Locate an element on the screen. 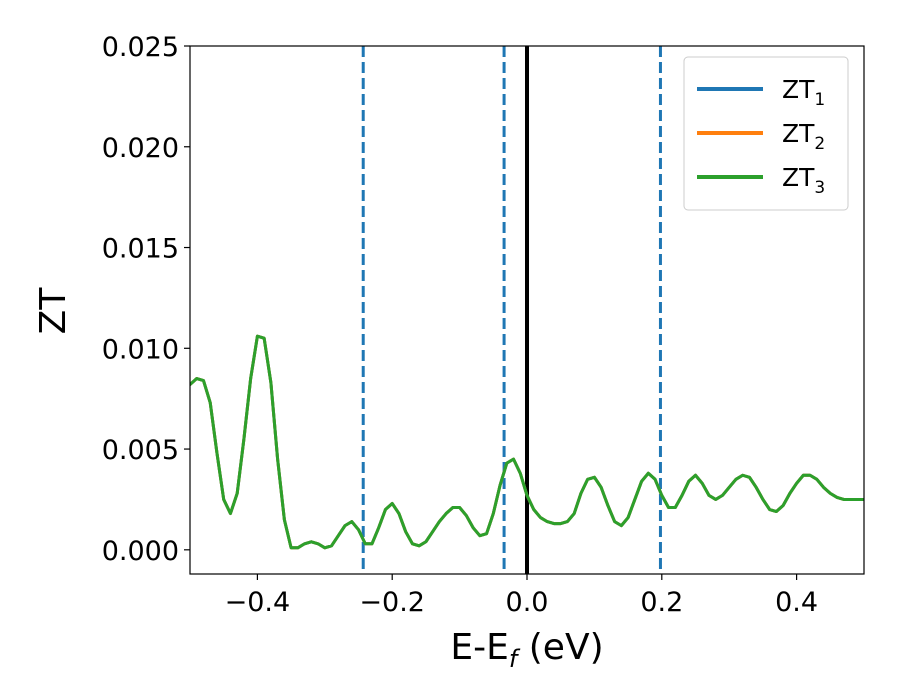 Image resolution: width=900 pixels, height=700 pixels. y-tick-label: 0.015 is located at coordinates (140, 249).